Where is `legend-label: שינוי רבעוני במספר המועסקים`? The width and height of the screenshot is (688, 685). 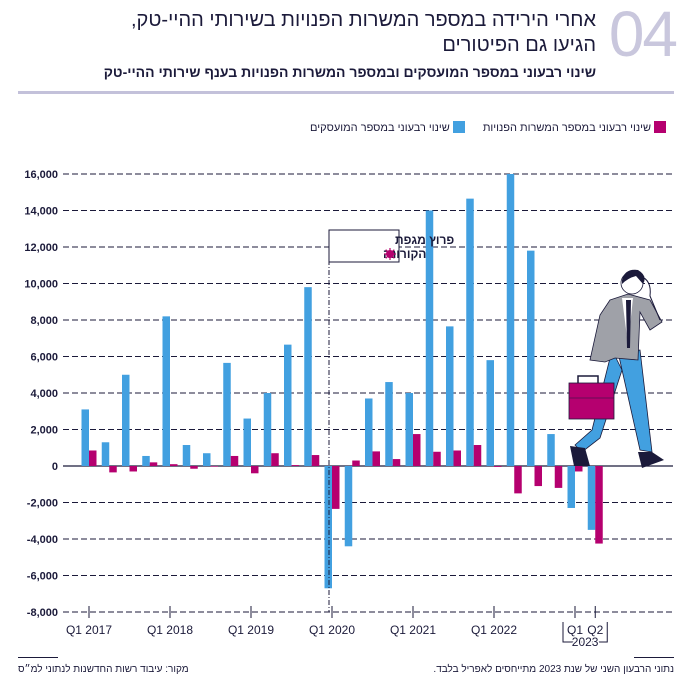 legend-label: שינוי רבעוני במספר המועסקים is located at coordinates (380, 128).